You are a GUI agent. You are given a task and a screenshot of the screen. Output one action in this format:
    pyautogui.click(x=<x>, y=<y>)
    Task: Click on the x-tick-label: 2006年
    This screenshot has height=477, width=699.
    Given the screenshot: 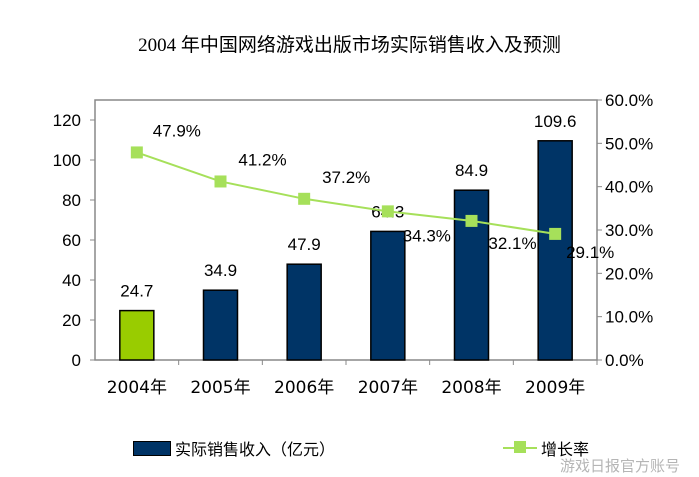 What is the action you would take?
    pyautogui.click(x=304, y=388)
    